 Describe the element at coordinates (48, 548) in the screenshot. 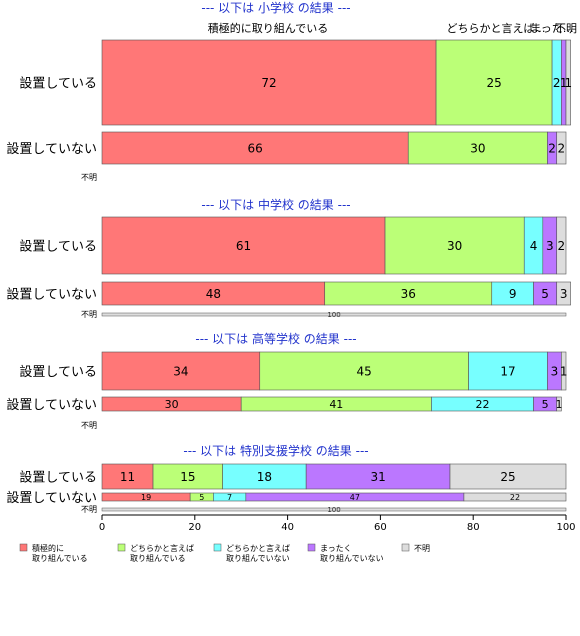

I see `legend-label: 積極的に` at that location.